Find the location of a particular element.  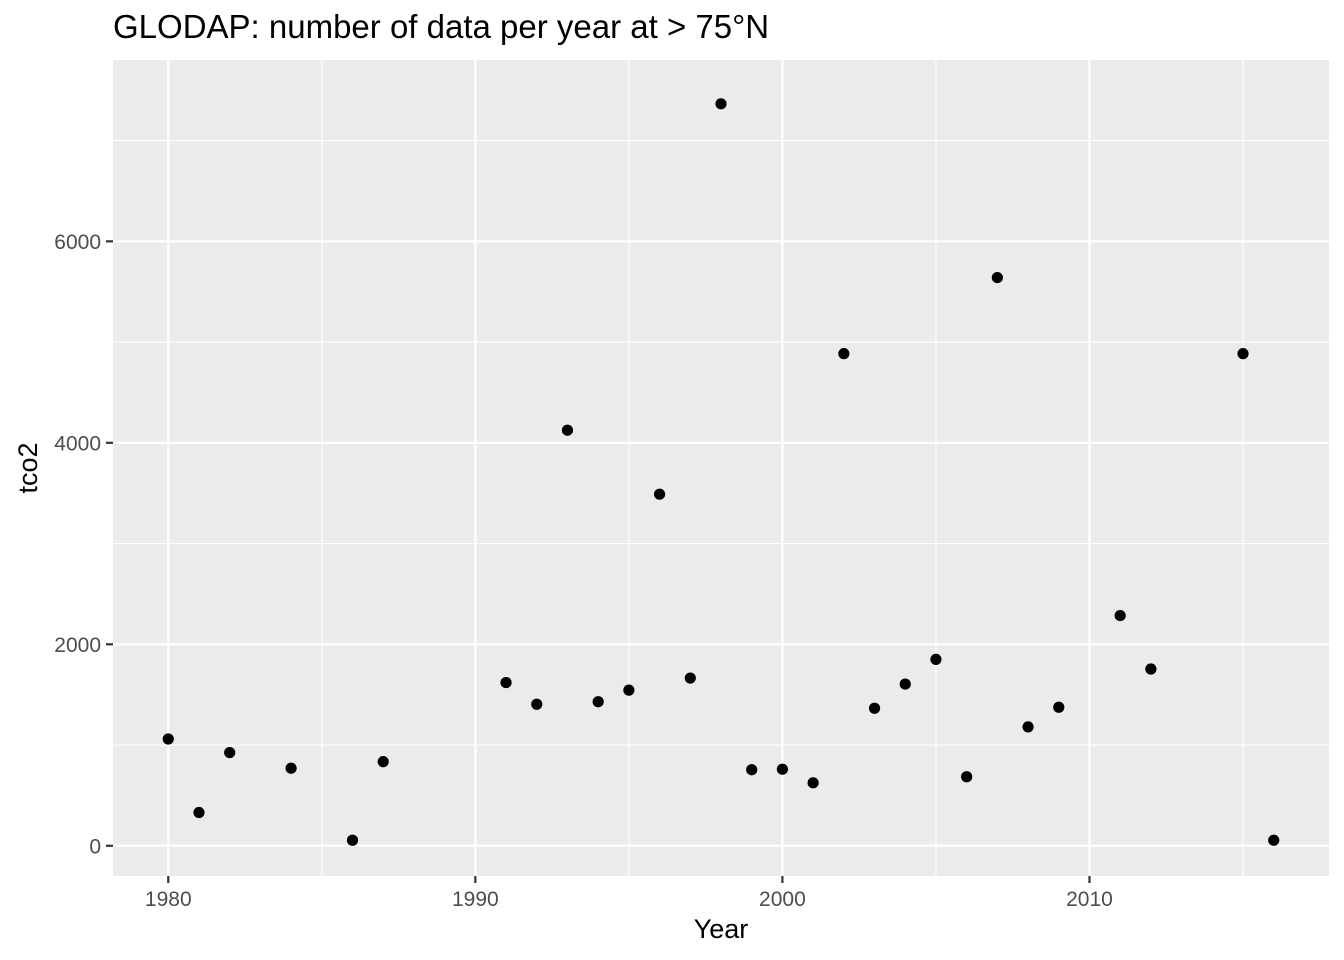

x-tick-label: 2010 is located at coordinates (1089, 899).